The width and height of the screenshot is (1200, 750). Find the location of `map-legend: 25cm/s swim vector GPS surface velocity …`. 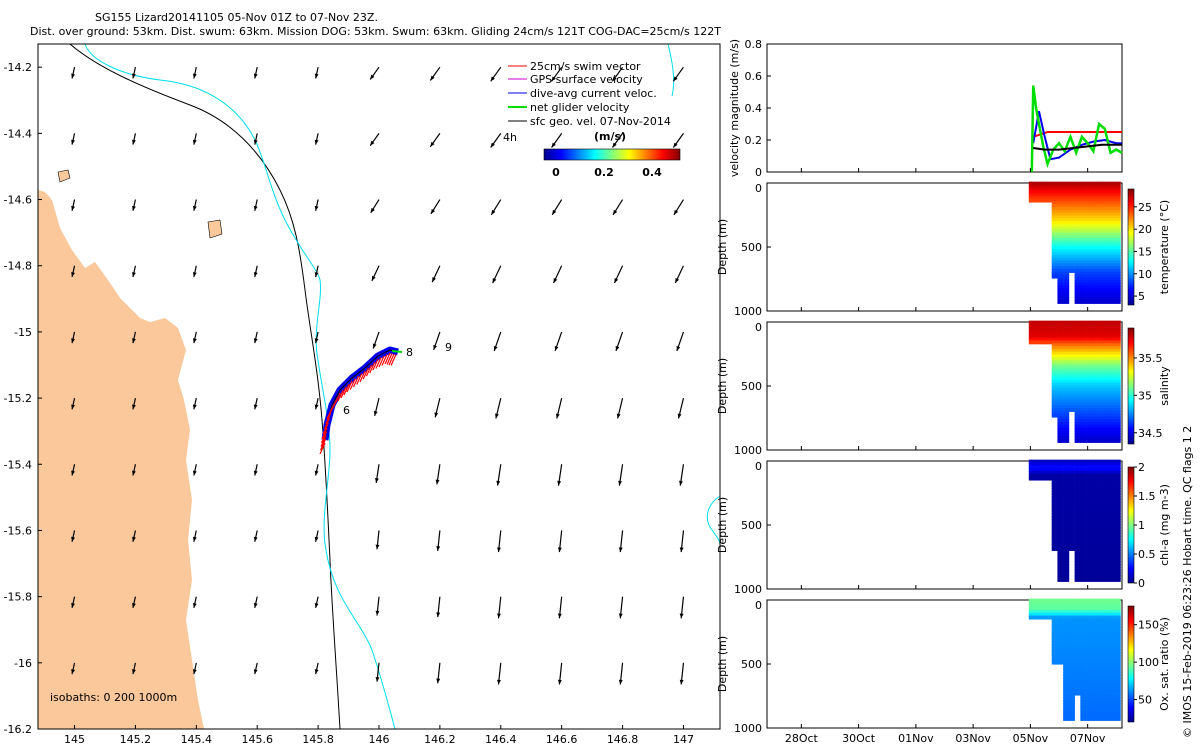

map-legend: 25cm/s swim vector GPS surface velocity … is located at coordinates (594, 119).